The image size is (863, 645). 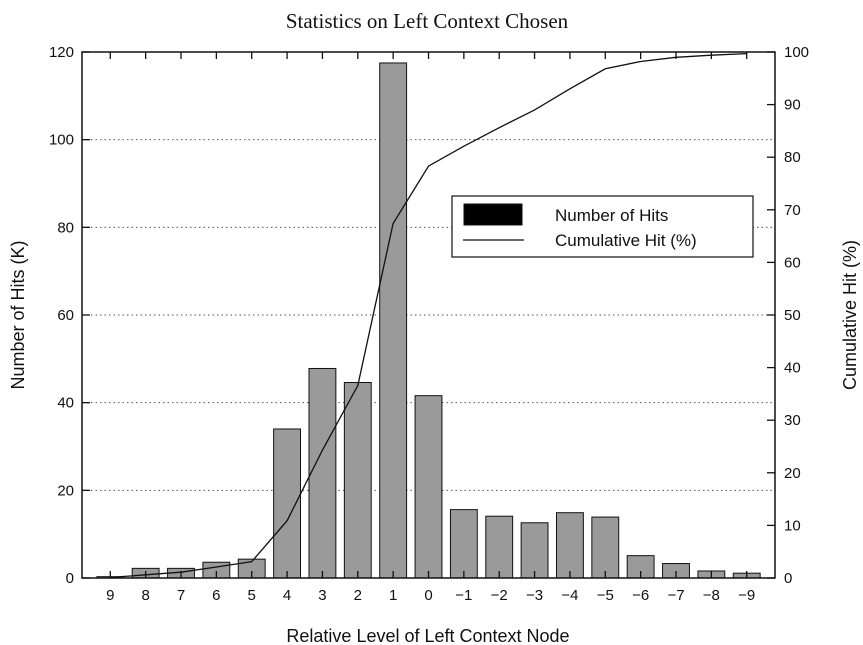 What do you see at coordinates (61, 52) in the screenshot?
I see `y-tick-label: 120` at bounding box center [61, 52].